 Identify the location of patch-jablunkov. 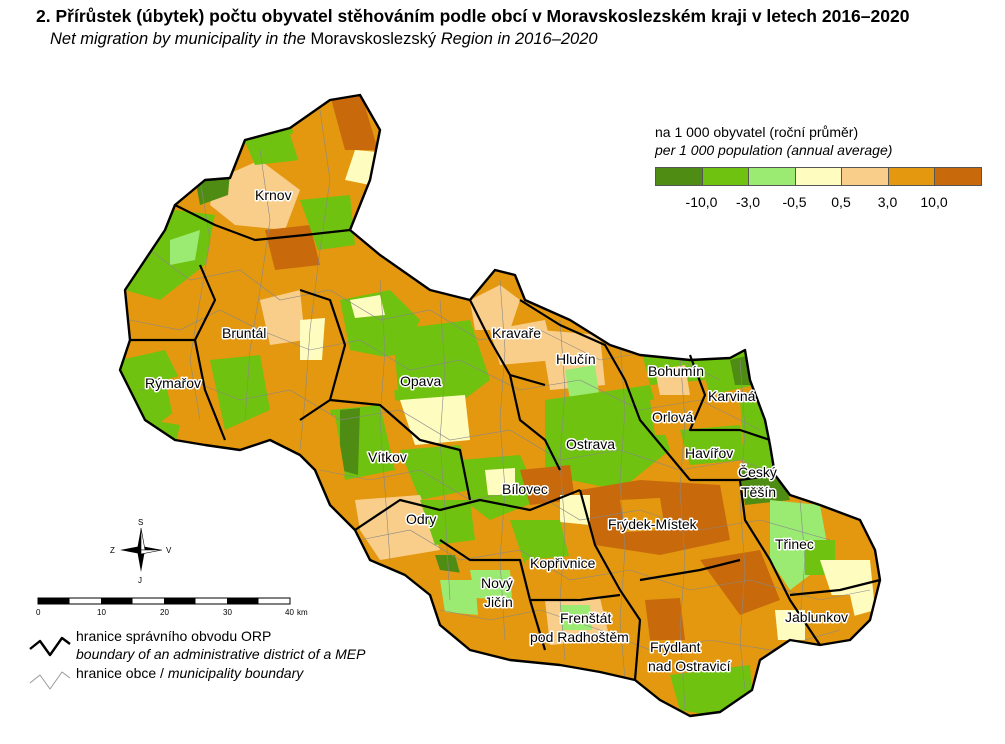
(825, 620).